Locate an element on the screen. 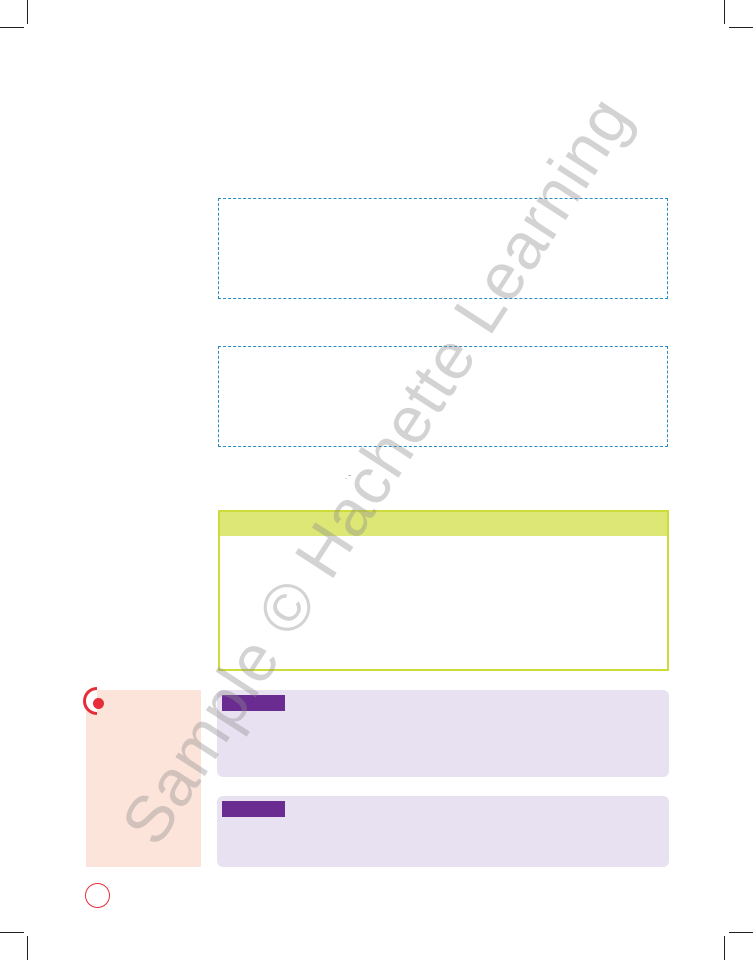 This screenshot has height=960, width=753. crop-mark-bottom-left is located at coordinates (27, 948).